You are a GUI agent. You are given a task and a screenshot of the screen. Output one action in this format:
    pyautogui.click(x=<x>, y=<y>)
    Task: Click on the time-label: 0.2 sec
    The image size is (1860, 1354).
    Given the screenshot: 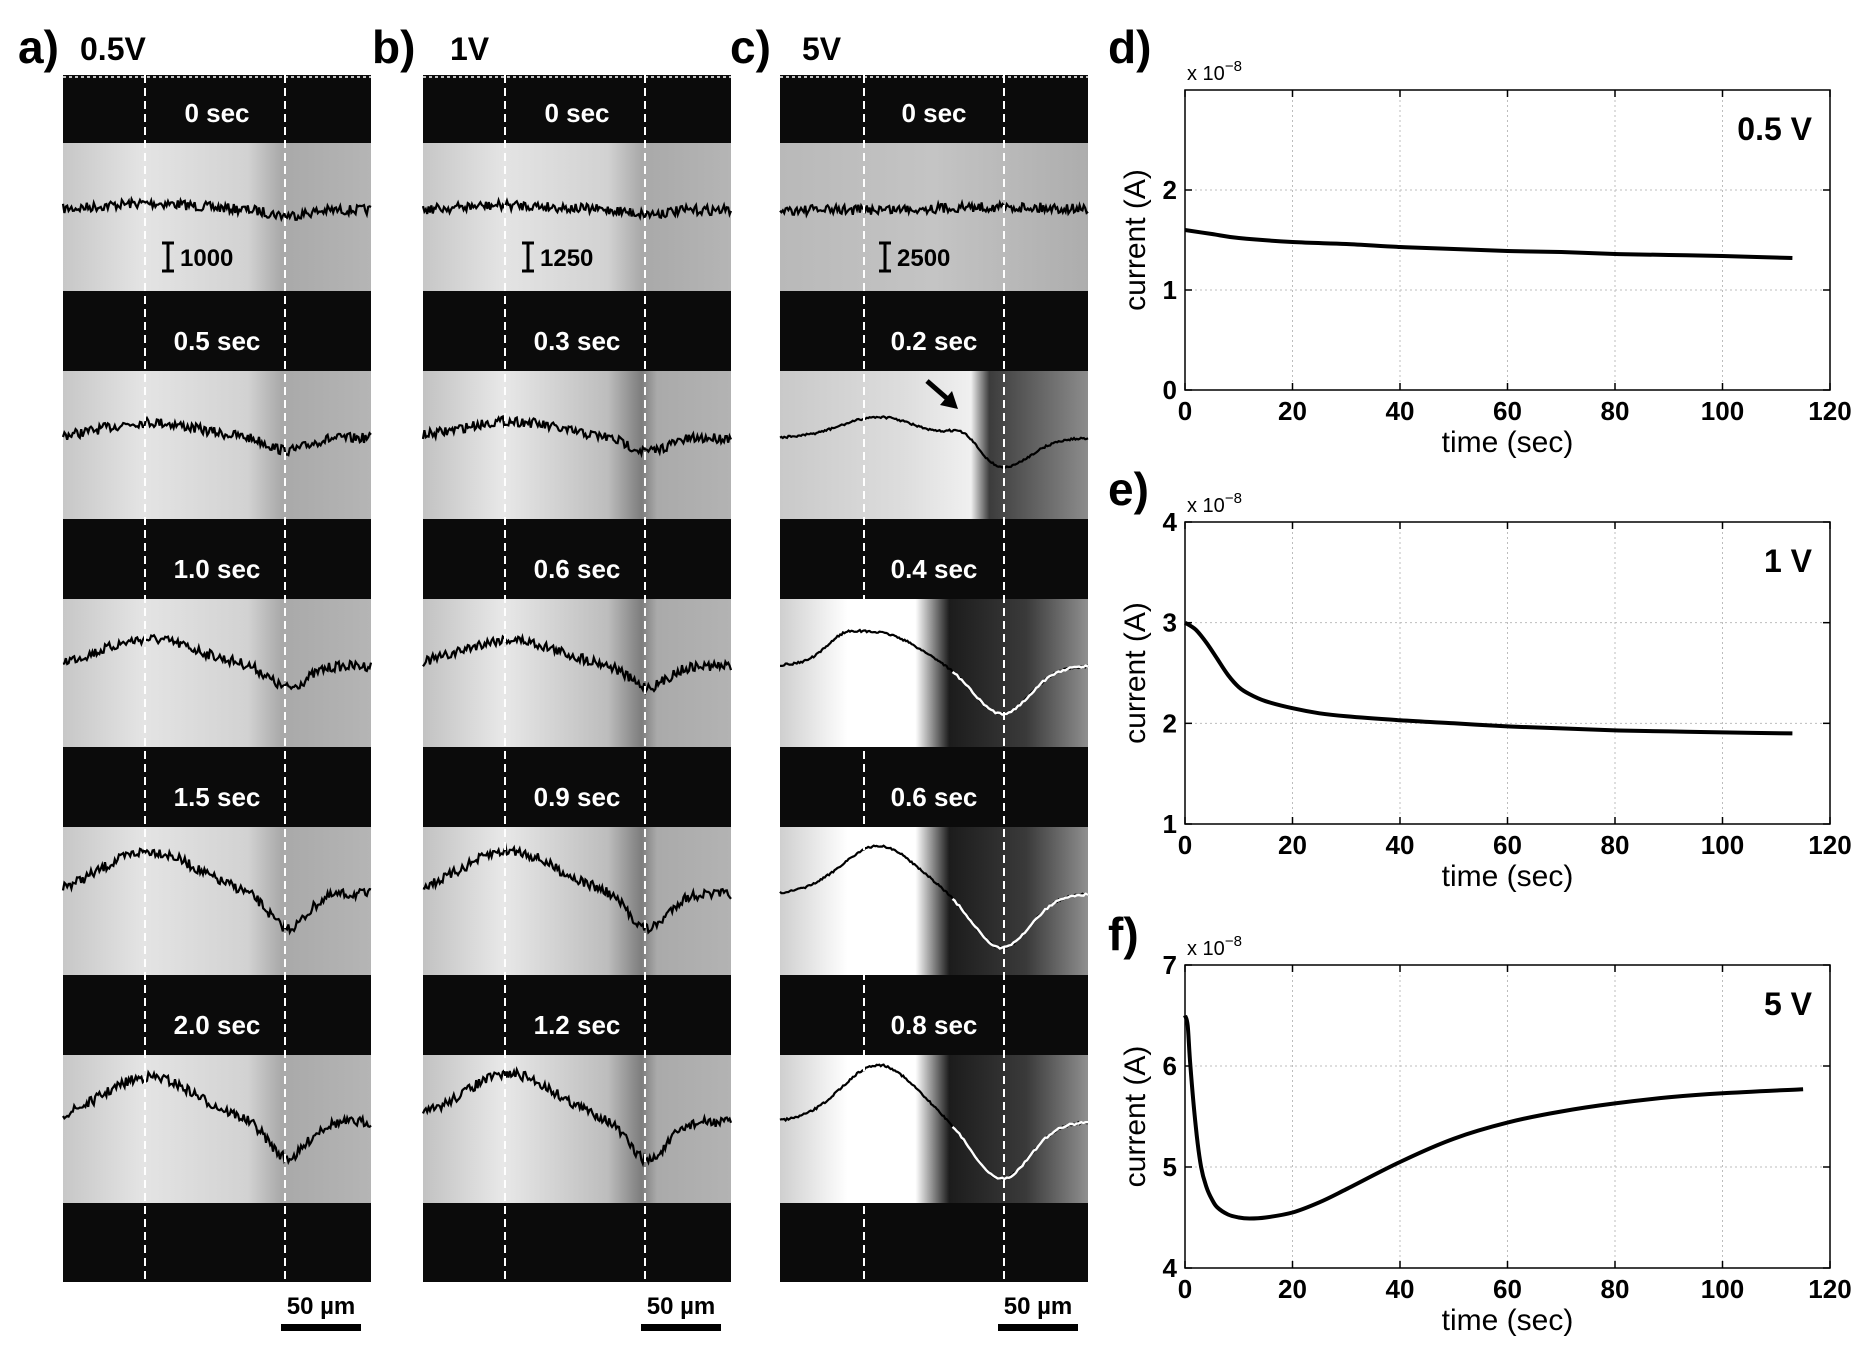 What is the action you would take?
    pyautogui.click(x=934, y=341)
    